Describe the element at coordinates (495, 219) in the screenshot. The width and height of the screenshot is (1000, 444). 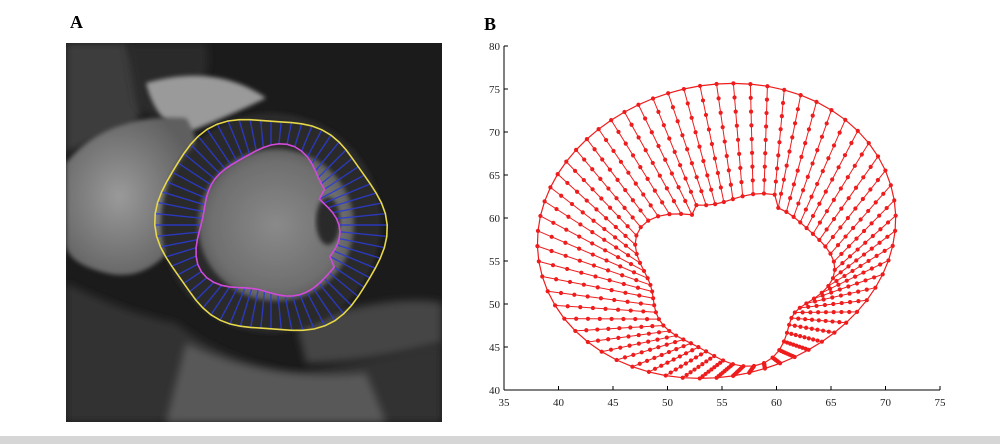
I see `y-tick-label: 60` at that location.